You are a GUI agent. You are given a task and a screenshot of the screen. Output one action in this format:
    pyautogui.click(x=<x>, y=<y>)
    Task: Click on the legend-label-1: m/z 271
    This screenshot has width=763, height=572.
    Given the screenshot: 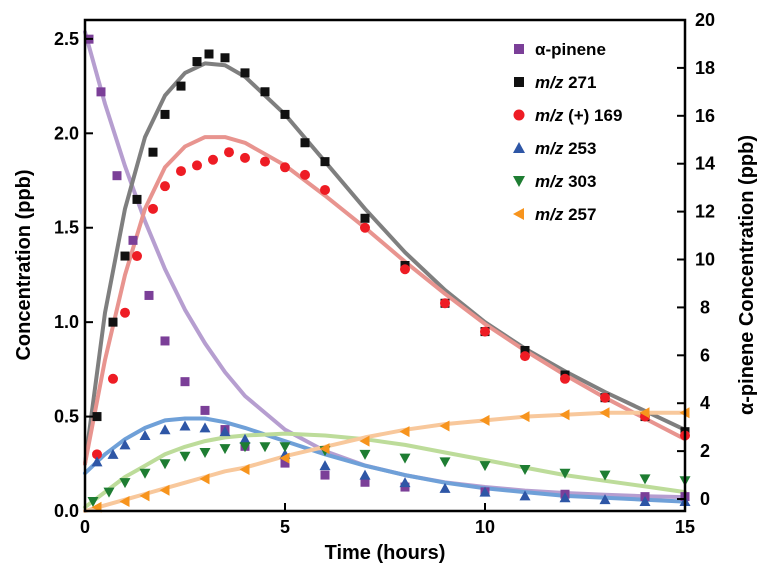 What is the action you would take?
    pyautogui.click(x=565, y=82)
    